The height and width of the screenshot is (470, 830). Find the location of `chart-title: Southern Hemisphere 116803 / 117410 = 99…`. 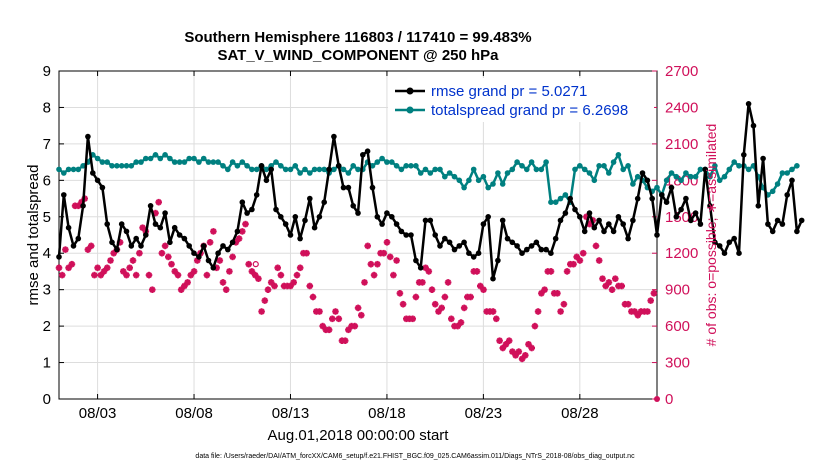

chart-title: Southern Hemisphere 116803 / 117410 = 99… is located at coordinates (357, 37).